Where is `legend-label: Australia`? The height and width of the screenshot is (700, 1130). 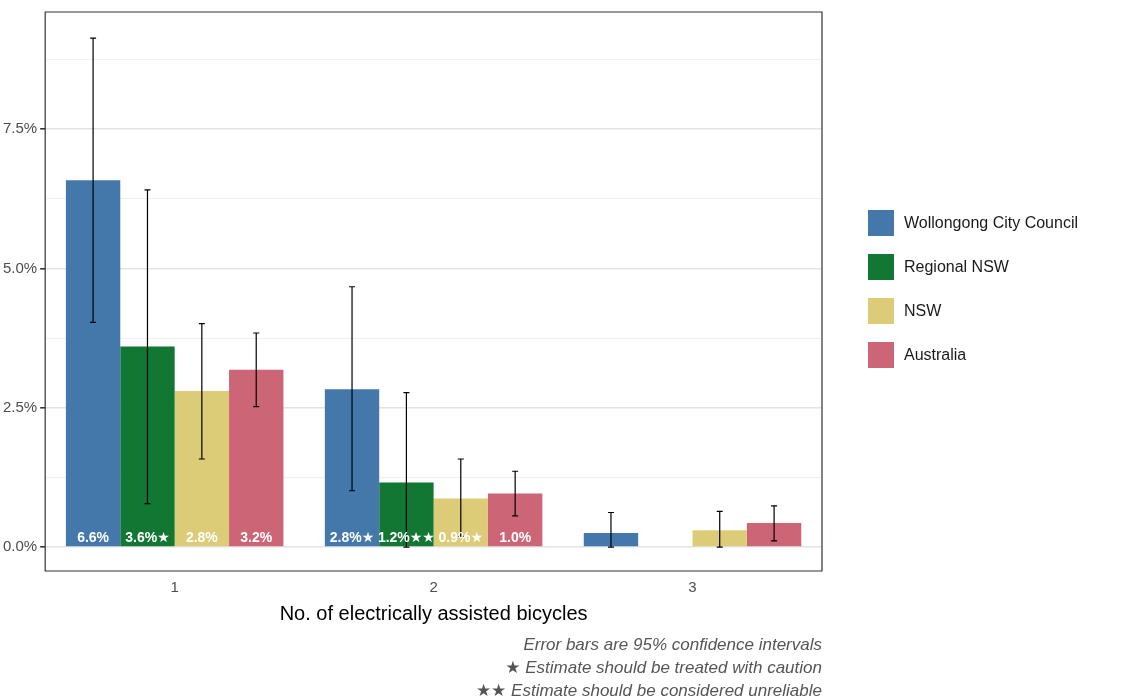 legend-label: Australia is located at coordinates (935, 355).